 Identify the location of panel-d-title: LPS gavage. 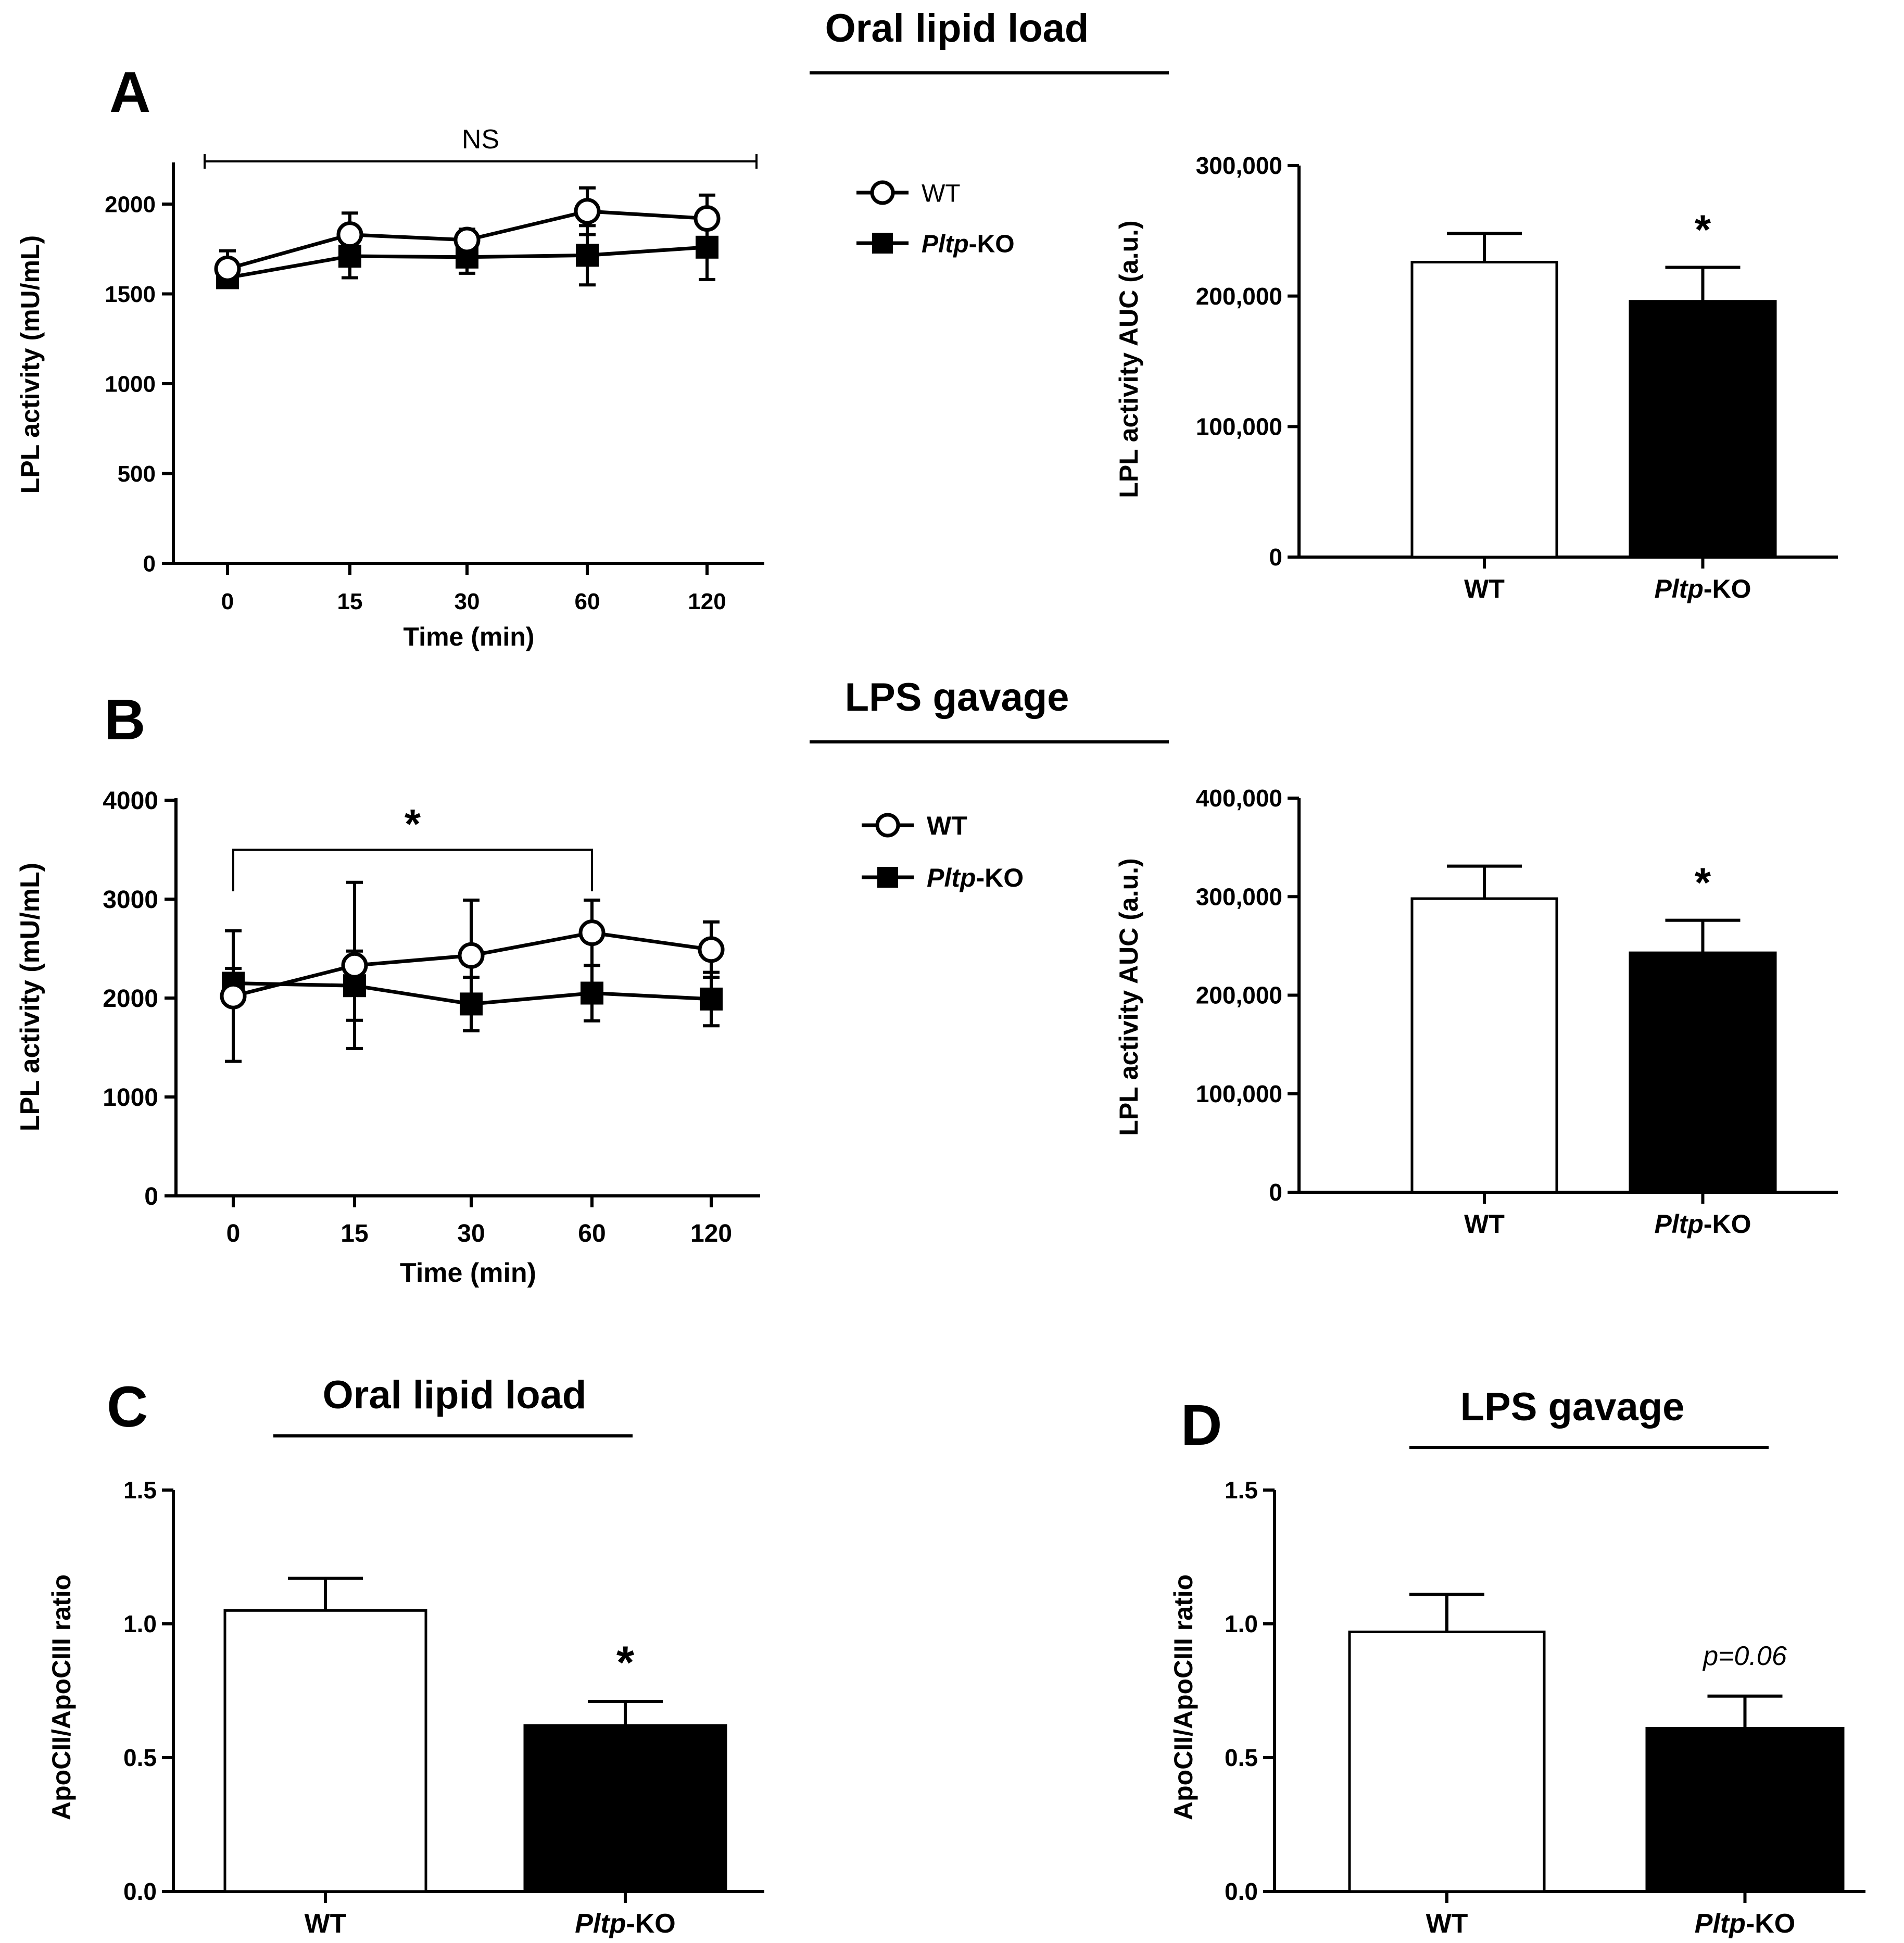
(1572, 1407).